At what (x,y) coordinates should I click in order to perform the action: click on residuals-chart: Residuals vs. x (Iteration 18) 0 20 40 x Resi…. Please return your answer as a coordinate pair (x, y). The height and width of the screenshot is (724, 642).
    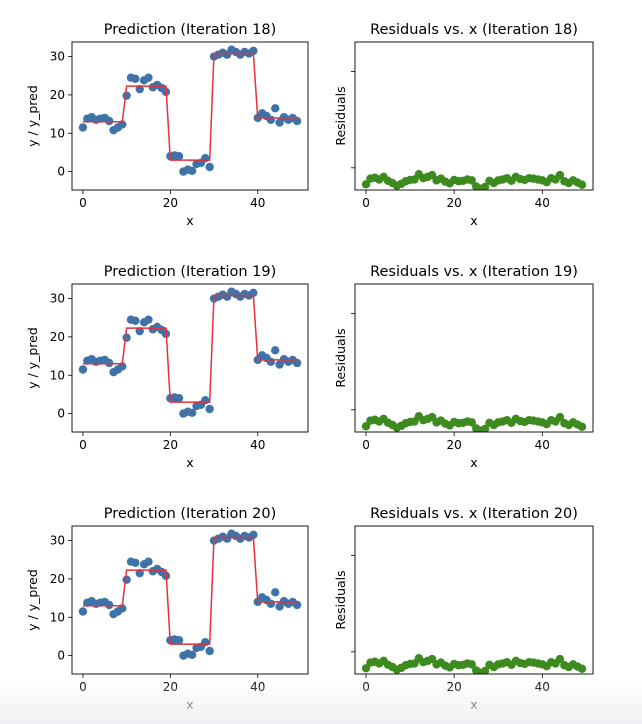
    Looking at the image, I should click on (463, 125).